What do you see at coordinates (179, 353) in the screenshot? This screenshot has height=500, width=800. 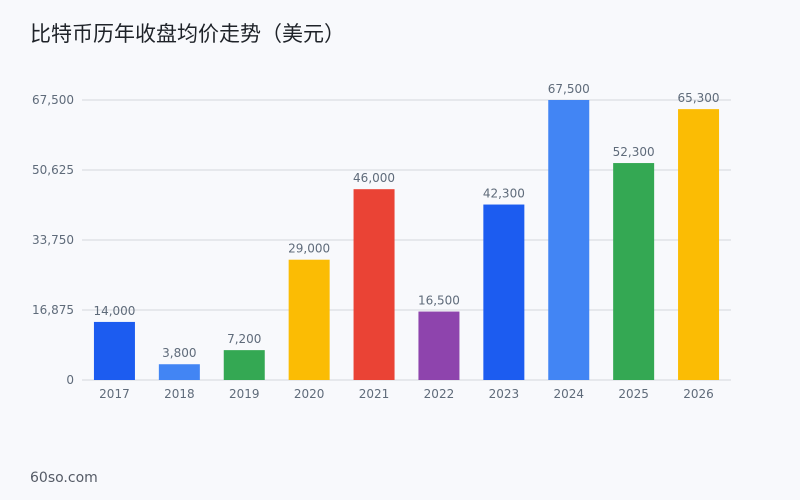 I see `bar-value-label: 3,800` at bounding box center [179, 353].